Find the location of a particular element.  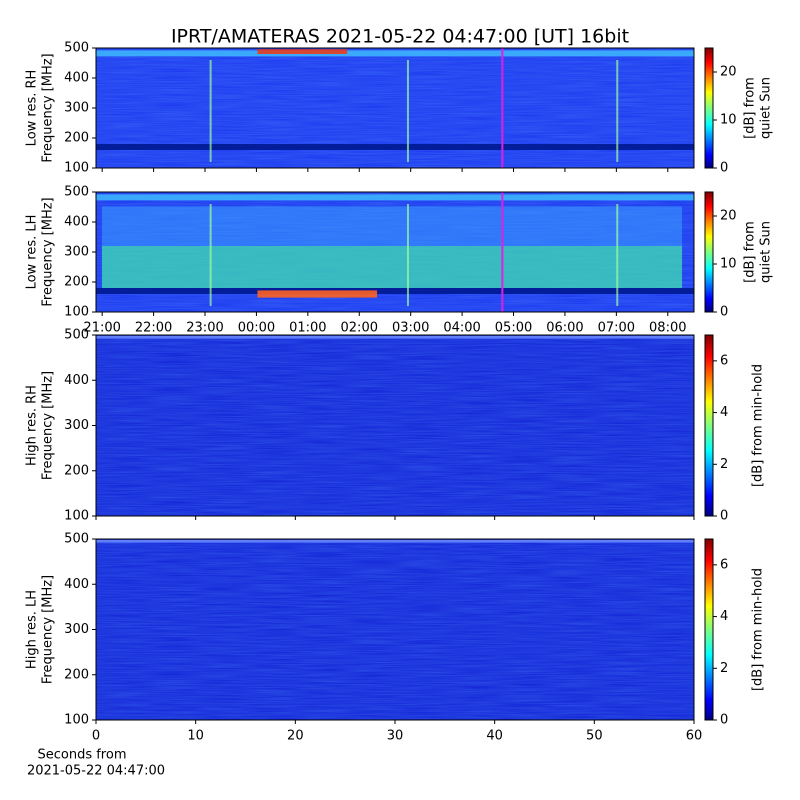

x-tick-label: 60 is located at coordinates (694, 736).